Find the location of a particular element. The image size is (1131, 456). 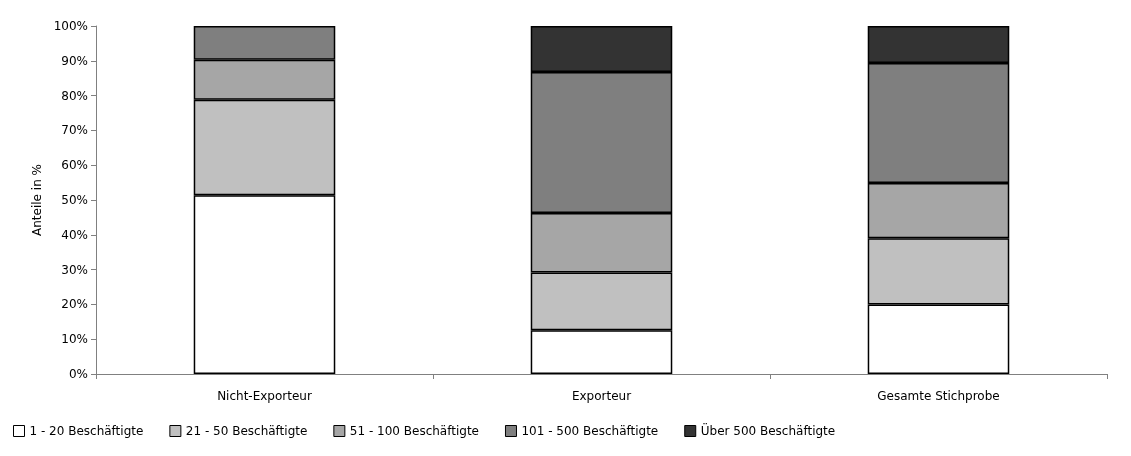

x-tick-label: Gesamte Stichprobe is located at coordinates (938, 396).